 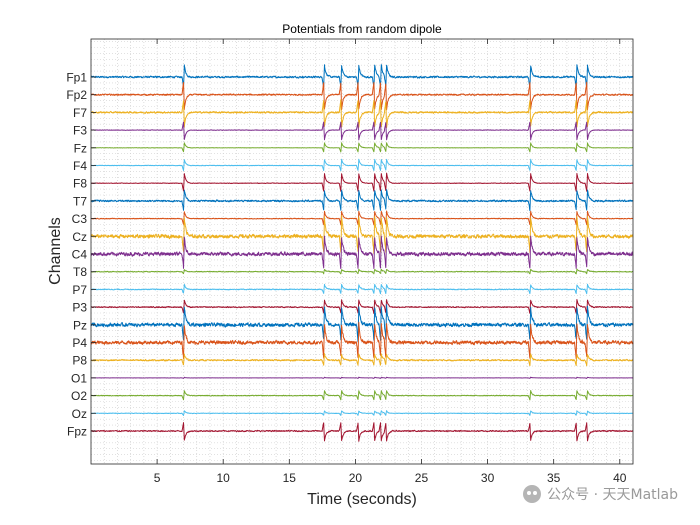 I want to click on trace-cz, so click(x=362, y=234).